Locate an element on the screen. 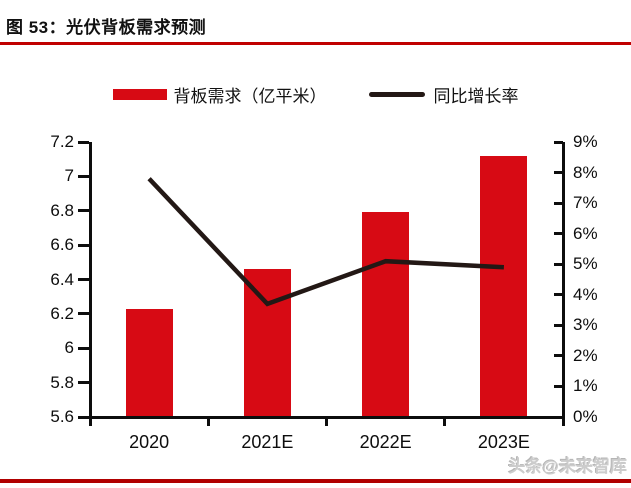 This screenshot has width=631, height=488. y2-axis-tick-label: 0% is located at coordinates (585, 416).